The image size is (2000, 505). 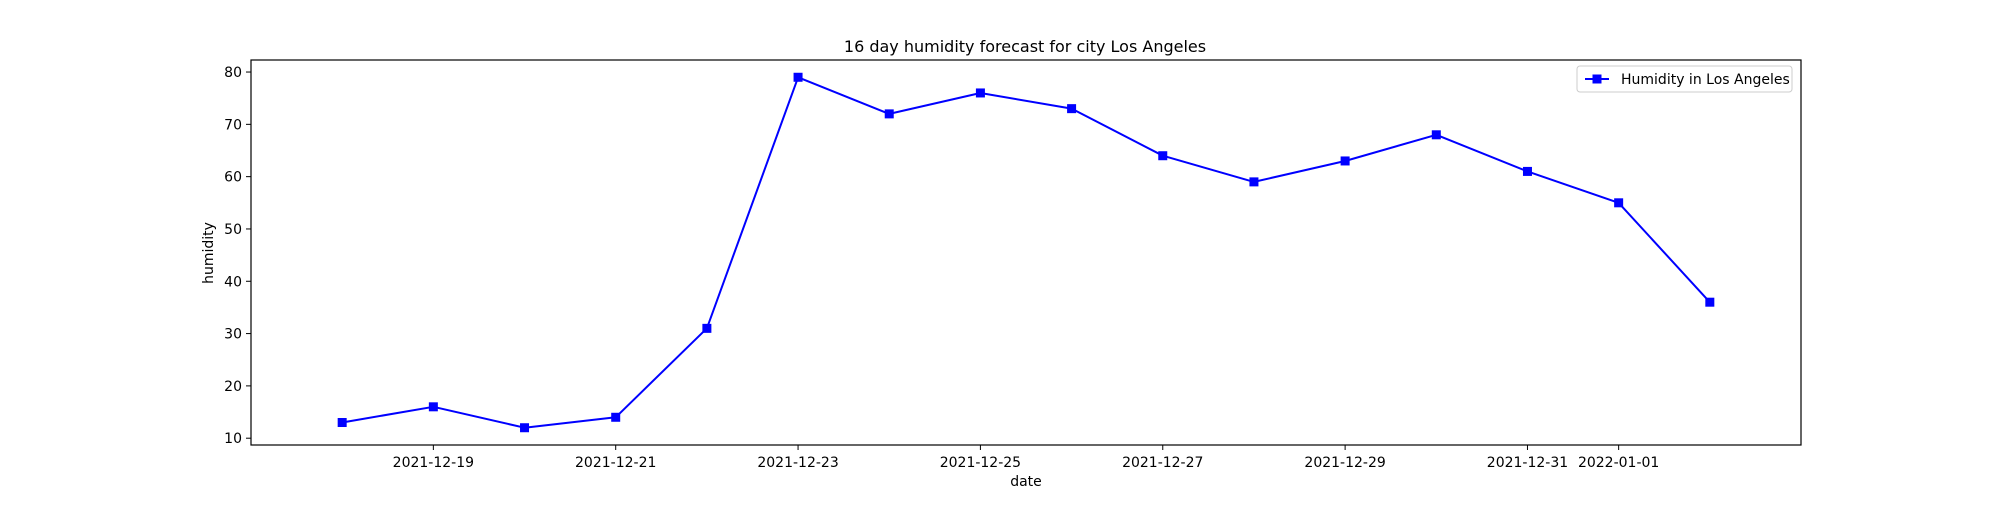 What do you see at coordinates (1618, 463) in the screenshot?
I see `x-tick-label: 2022-01-01` at bounding box center [1618, 463].